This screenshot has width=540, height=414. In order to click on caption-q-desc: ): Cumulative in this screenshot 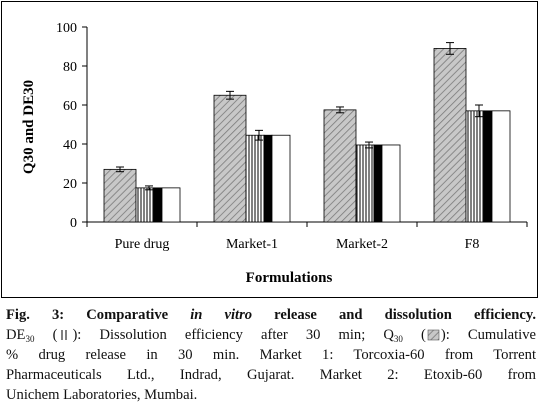, I will do `click(488, 335)`.